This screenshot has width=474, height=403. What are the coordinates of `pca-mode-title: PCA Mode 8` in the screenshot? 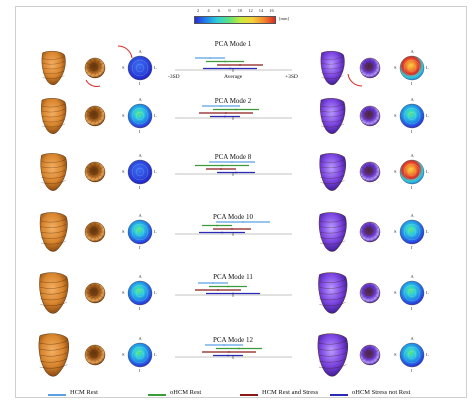 It's located at (233, 157).